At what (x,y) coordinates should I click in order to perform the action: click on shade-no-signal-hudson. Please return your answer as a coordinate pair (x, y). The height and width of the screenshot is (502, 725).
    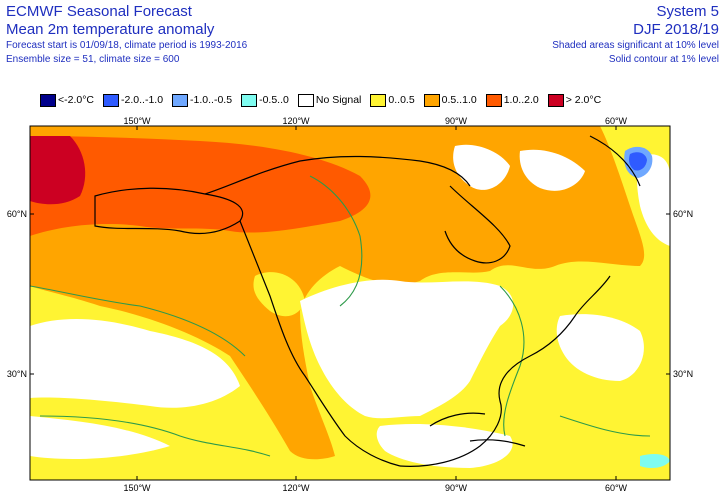
    Looking at the image, I should click on (481, 167).